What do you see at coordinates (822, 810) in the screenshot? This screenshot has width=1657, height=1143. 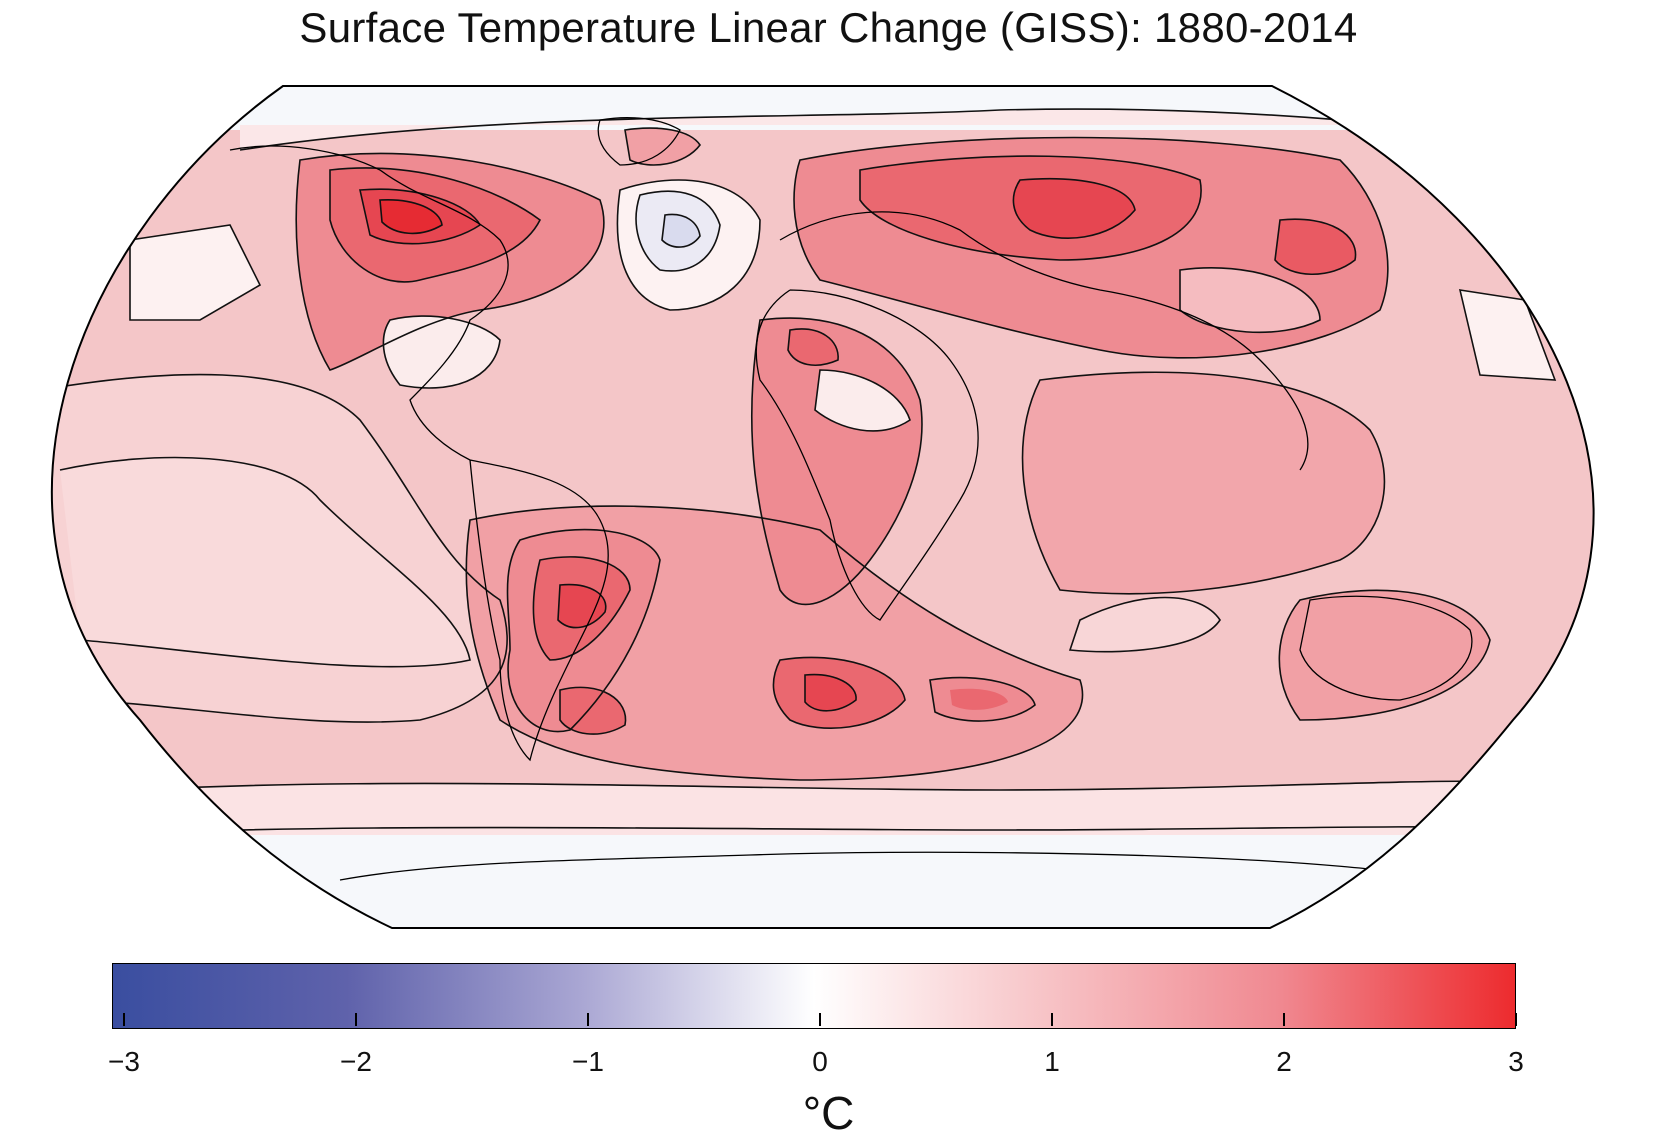 I see `antarctic-transition` at bounding box center [822, 810].